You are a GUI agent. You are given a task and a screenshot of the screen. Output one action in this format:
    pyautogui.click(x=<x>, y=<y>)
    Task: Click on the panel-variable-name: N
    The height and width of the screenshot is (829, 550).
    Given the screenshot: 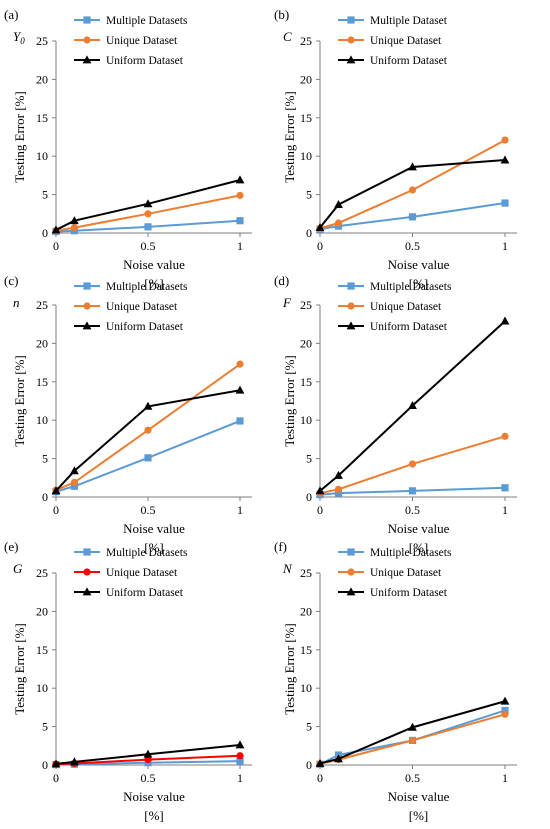 What is the action you would take?
    pyautogui.click(x=287, y=568)
    